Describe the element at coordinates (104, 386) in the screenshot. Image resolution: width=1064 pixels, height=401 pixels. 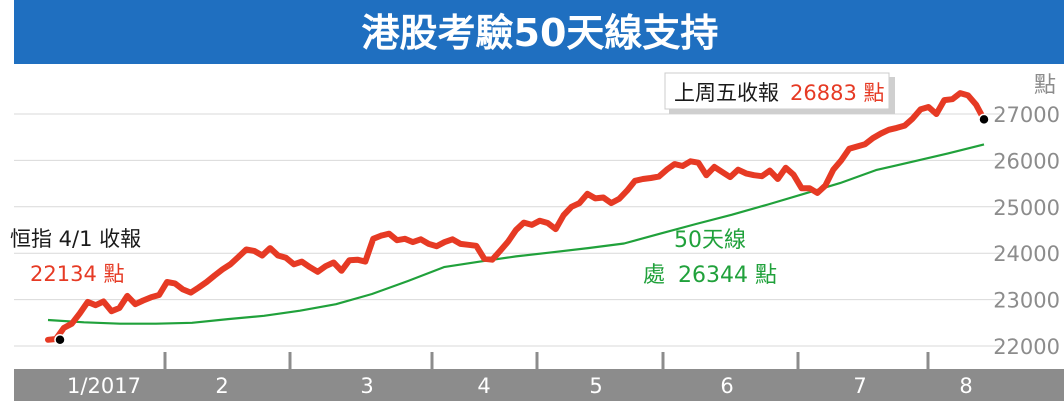
I see `x-tick-label: 1/2017` at that location.